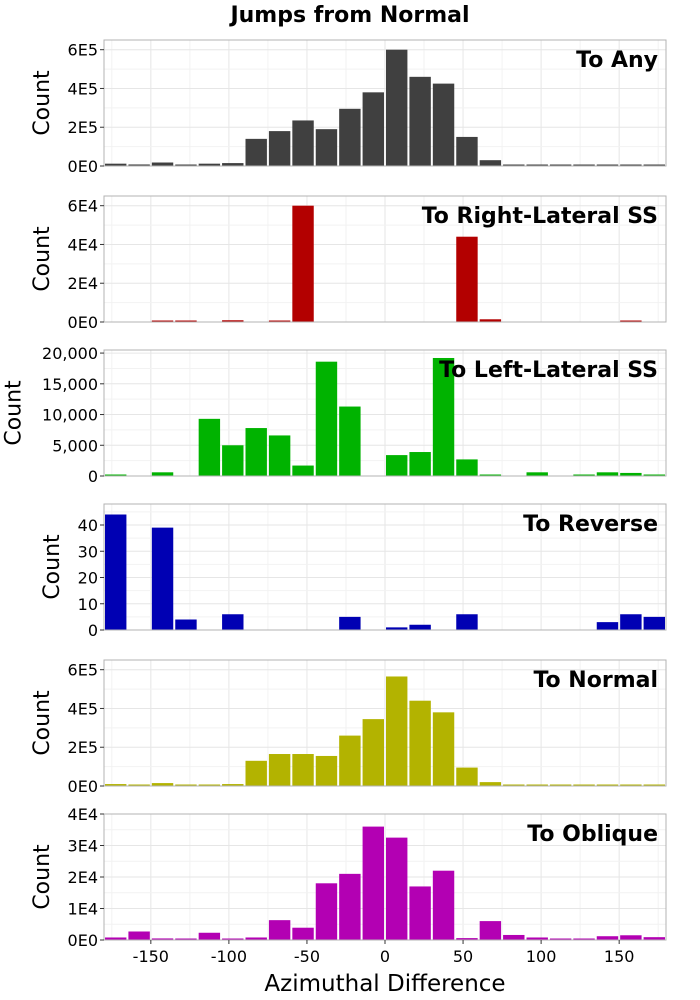  What do you see at coordinates (88, 551) in the screenshot?
I see `y-tick-label: 30` at bounding box center [88, 551].